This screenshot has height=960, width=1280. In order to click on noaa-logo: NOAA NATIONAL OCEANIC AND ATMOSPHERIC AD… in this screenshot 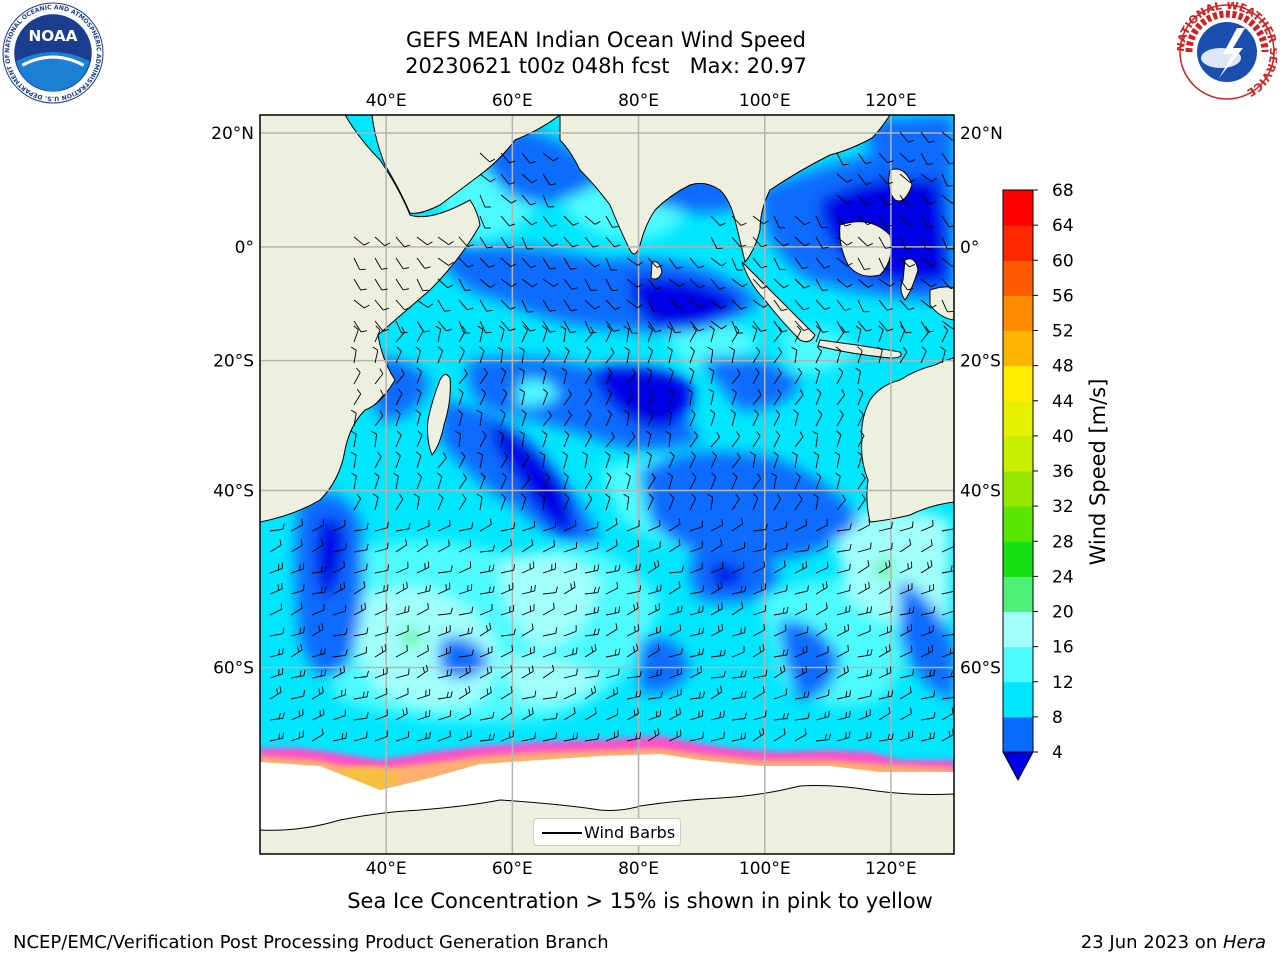, I will do `click(53, 53)`.